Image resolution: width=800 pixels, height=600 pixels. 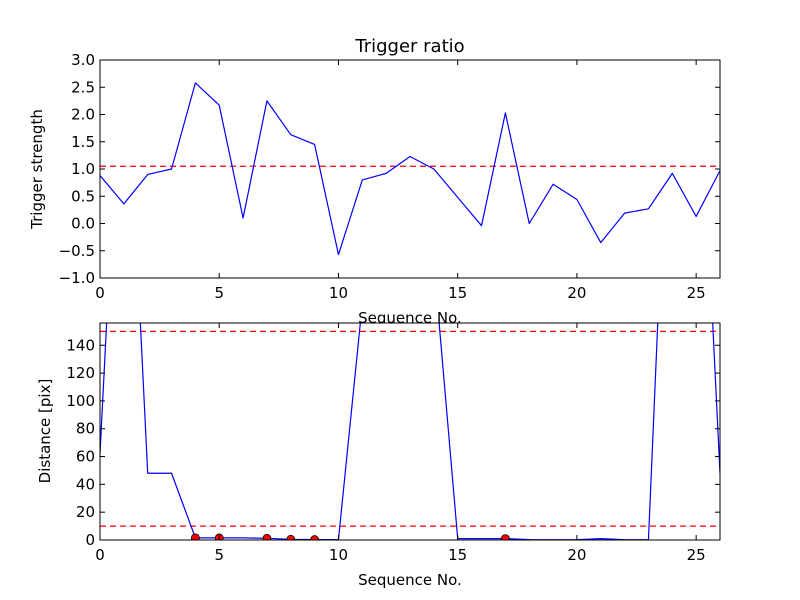 What do you see at coordinates (37, 169) in the screenshot?
I see `y-axis-label: Trigger strength` at bounding box center [37, 169].